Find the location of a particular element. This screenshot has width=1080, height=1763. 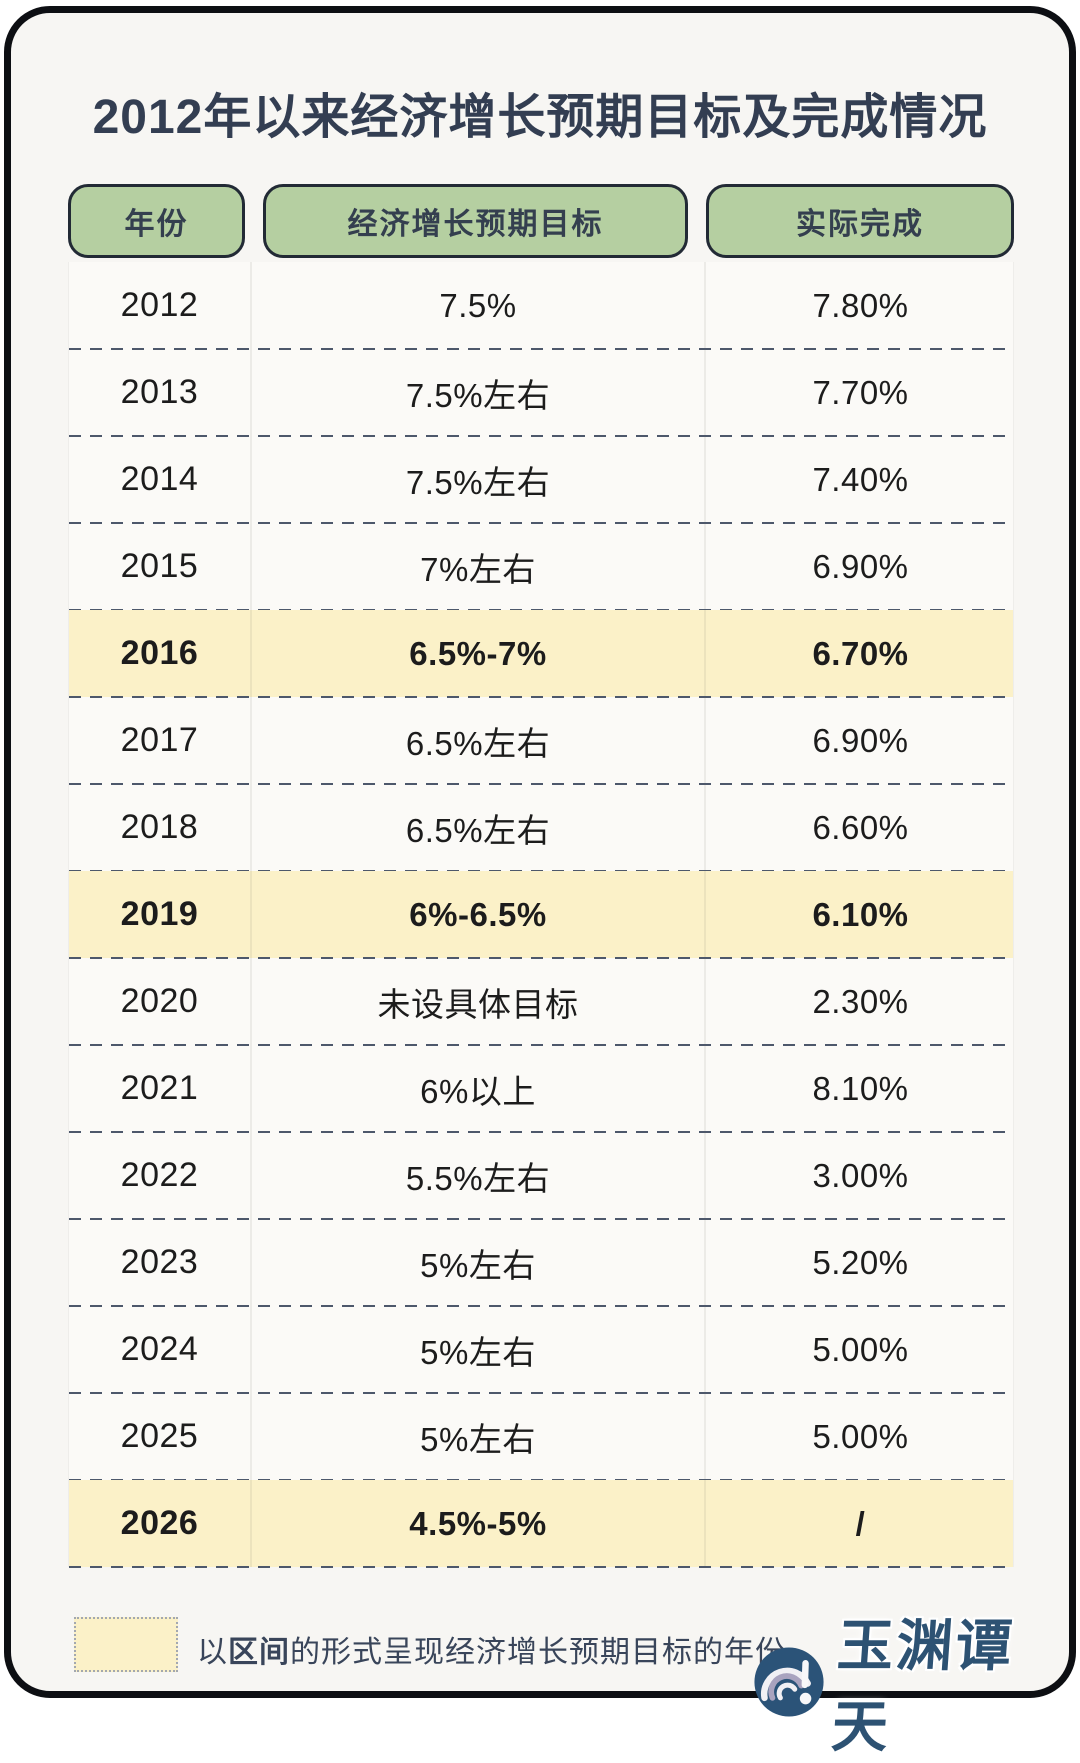

year-cell: 2019 is located at coordinates (159, 914).